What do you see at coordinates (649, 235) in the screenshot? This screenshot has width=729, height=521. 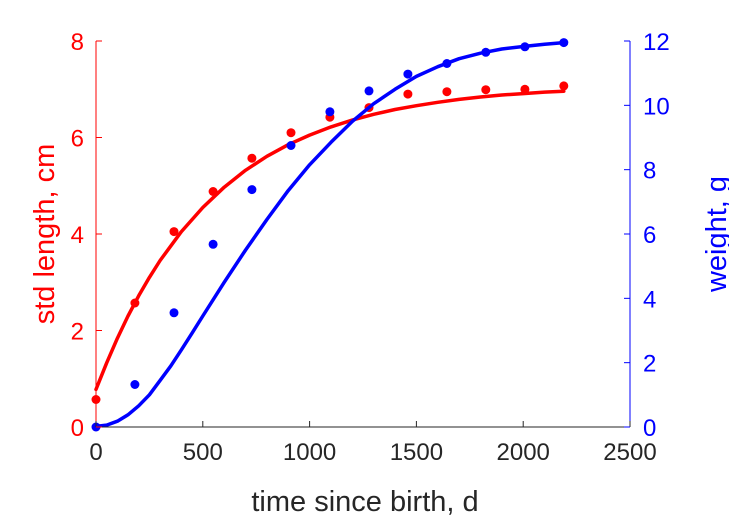 I see `y-right-tick-label: 6` at bounding box center [649, 235].